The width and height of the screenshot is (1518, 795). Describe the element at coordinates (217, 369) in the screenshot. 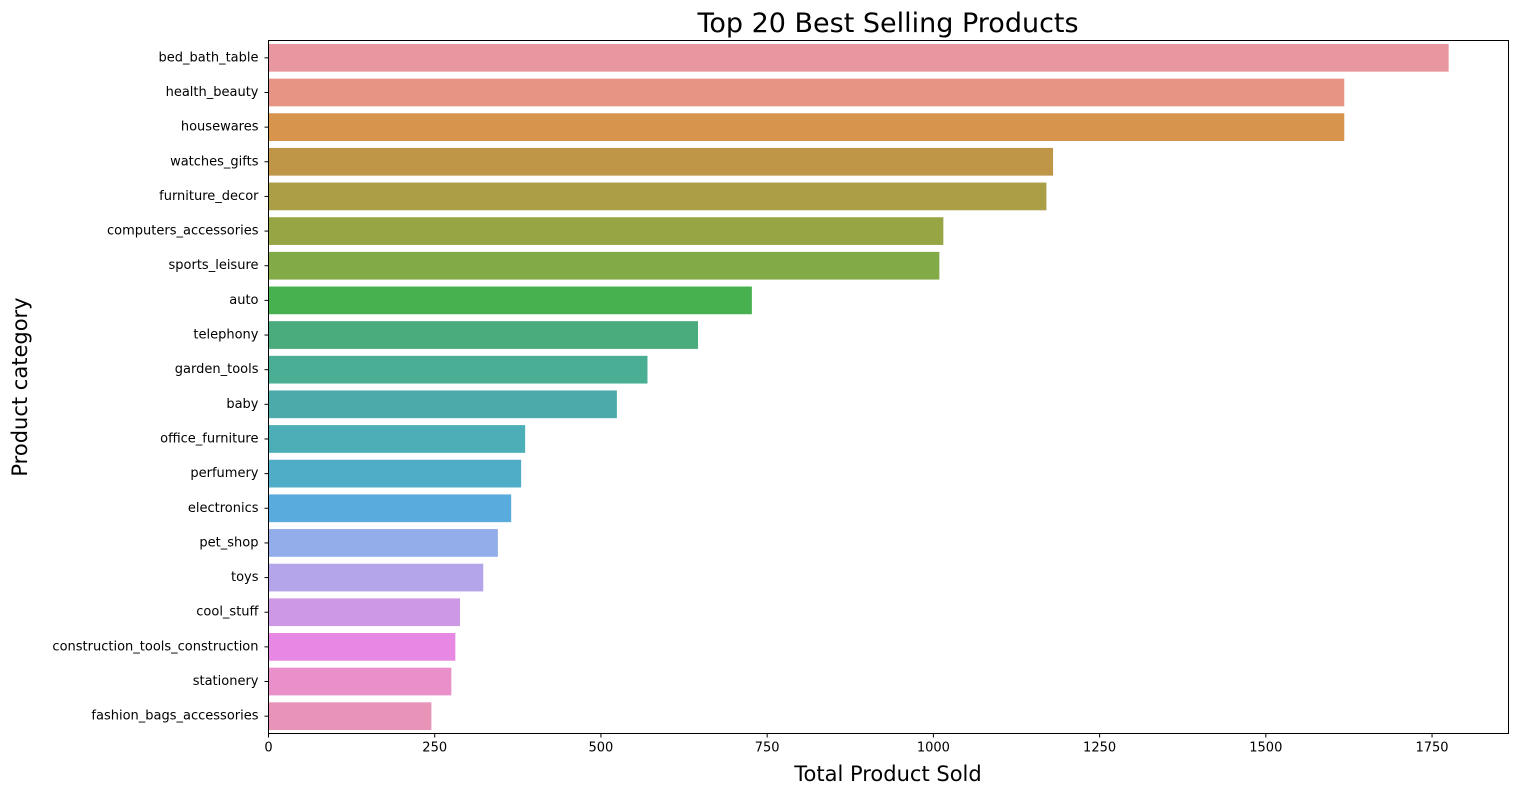

I see `y-tick-label: garden_tools` at that location.